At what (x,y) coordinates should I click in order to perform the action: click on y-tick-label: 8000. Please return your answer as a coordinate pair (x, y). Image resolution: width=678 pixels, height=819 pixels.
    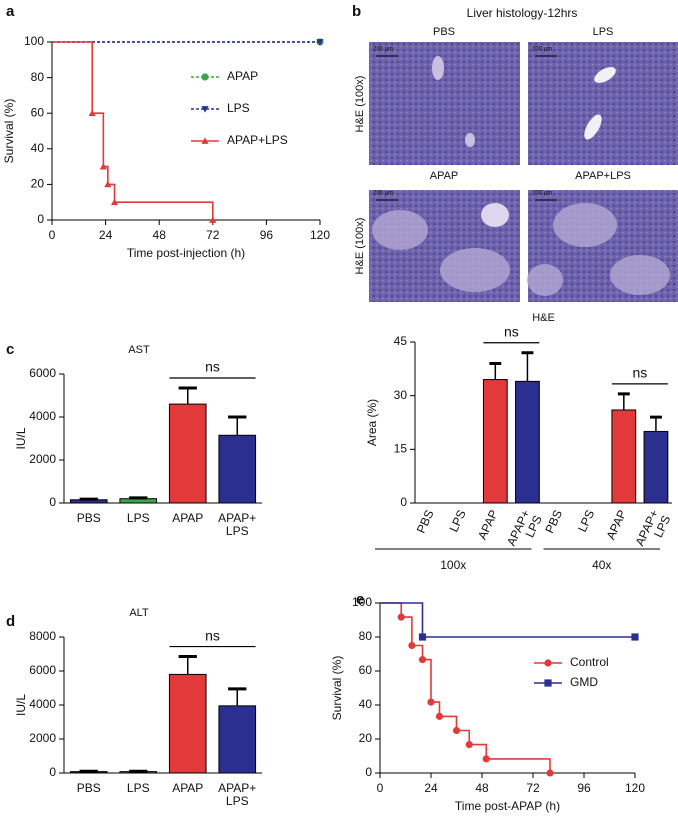
    Looking at the image, I should click on (42, 636).